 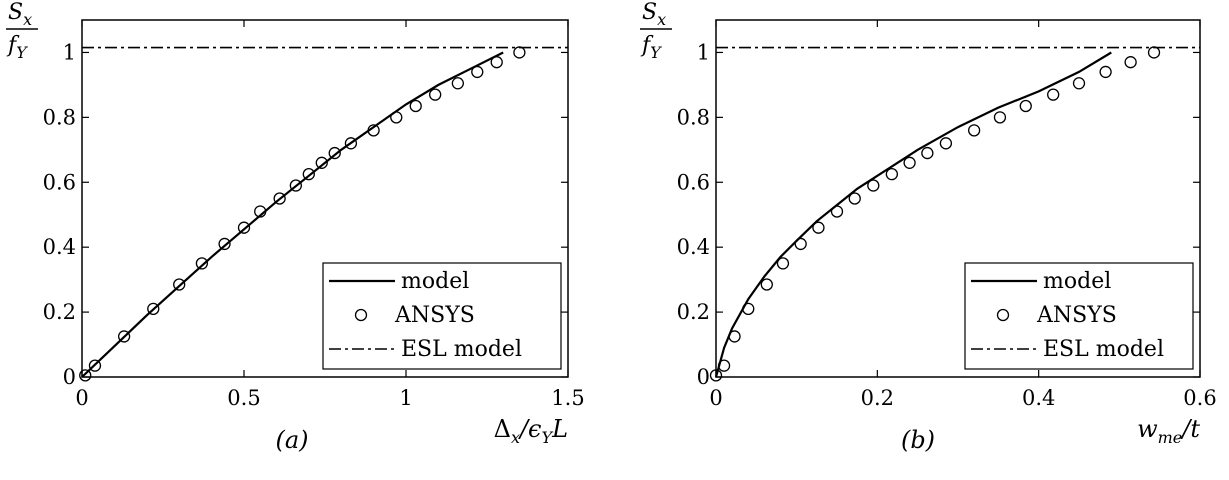 What do you see at coordinates (531, 431) in the screenshot?
I see `x-axis-label: Δx/ϵYL` at bounding box center [531, 431].